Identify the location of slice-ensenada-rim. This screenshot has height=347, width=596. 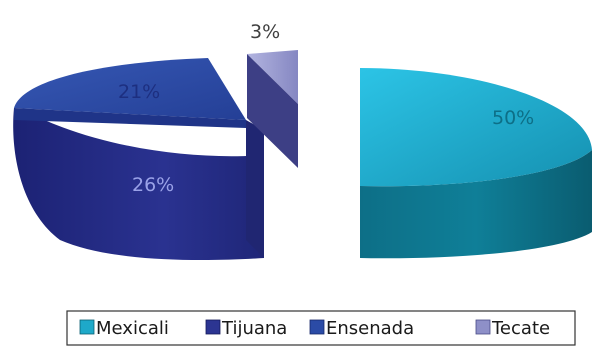
(130, 118).